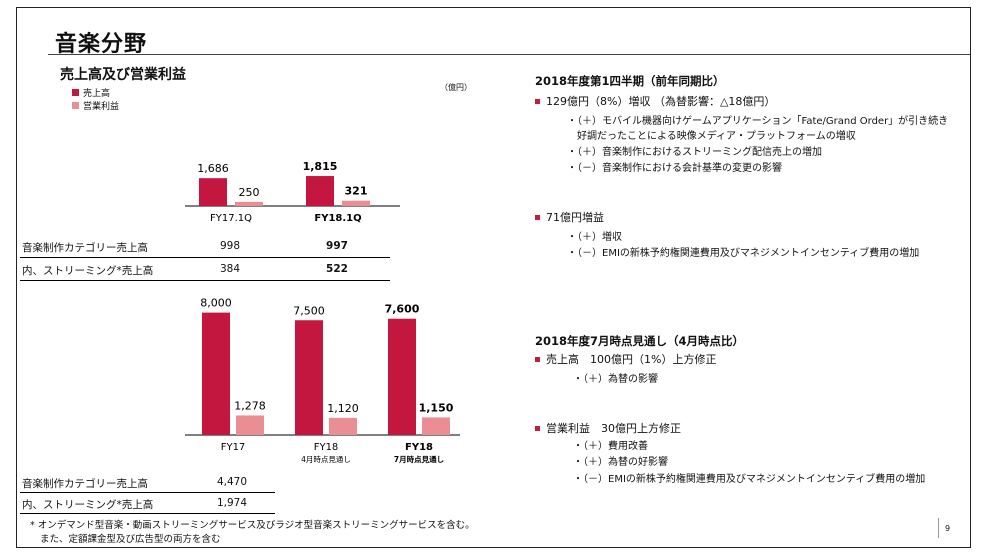 The width and height of the screenshot is (988, 556). I want to click on table1-row2-label: 内、ストリーミング*売上高, so click(88, 271).